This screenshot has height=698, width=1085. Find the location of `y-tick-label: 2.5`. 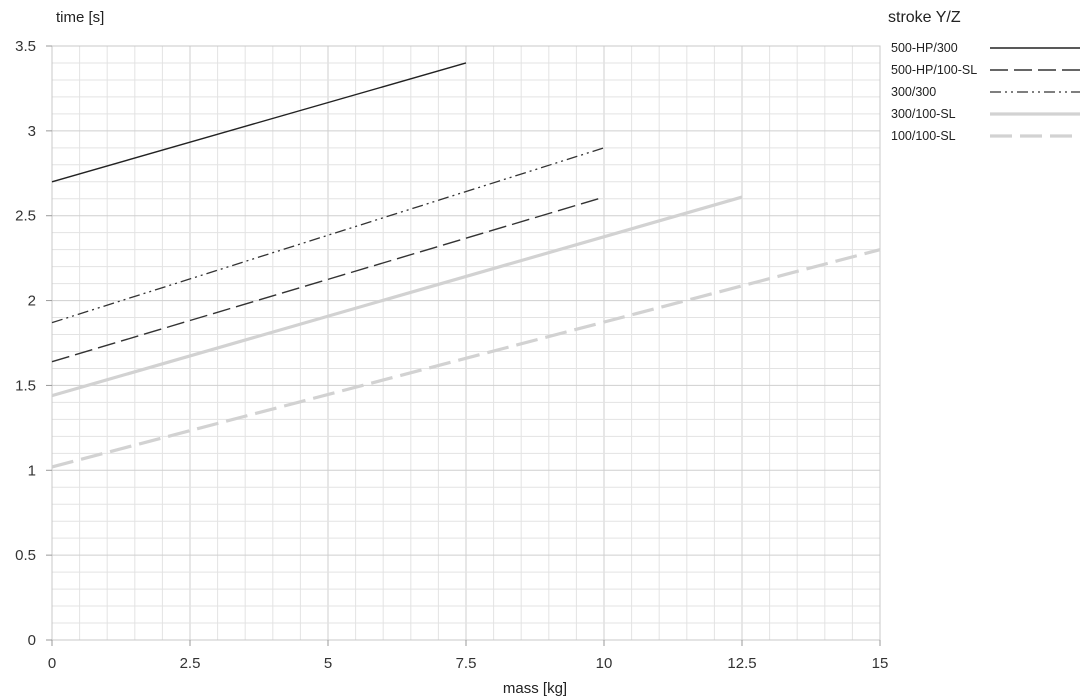

y-tick-label: 2.5 is located at coordinates (25, 216).